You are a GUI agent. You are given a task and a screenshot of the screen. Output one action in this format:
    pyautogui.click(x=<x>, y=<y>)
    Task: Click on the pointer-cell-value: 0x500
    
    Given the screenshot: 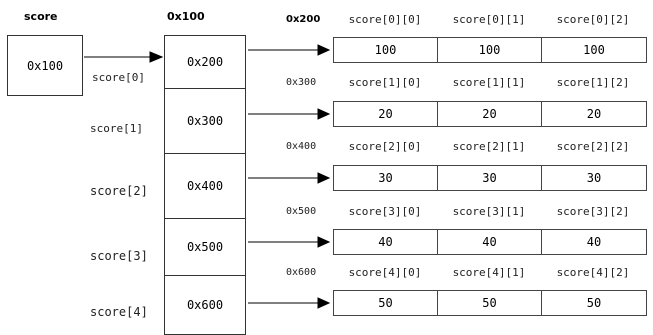 What is the action you would take?
    pyautogui.click(x=205, y=247)
    